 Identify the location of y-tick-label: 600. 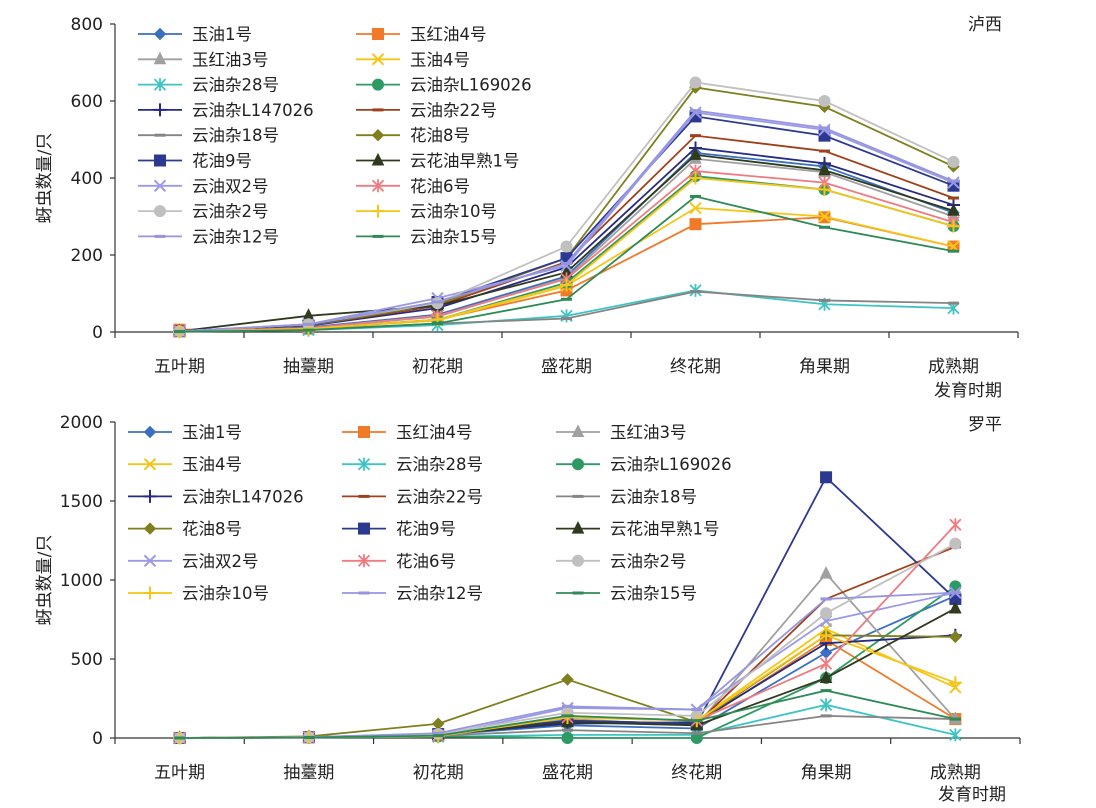
(87, 102).